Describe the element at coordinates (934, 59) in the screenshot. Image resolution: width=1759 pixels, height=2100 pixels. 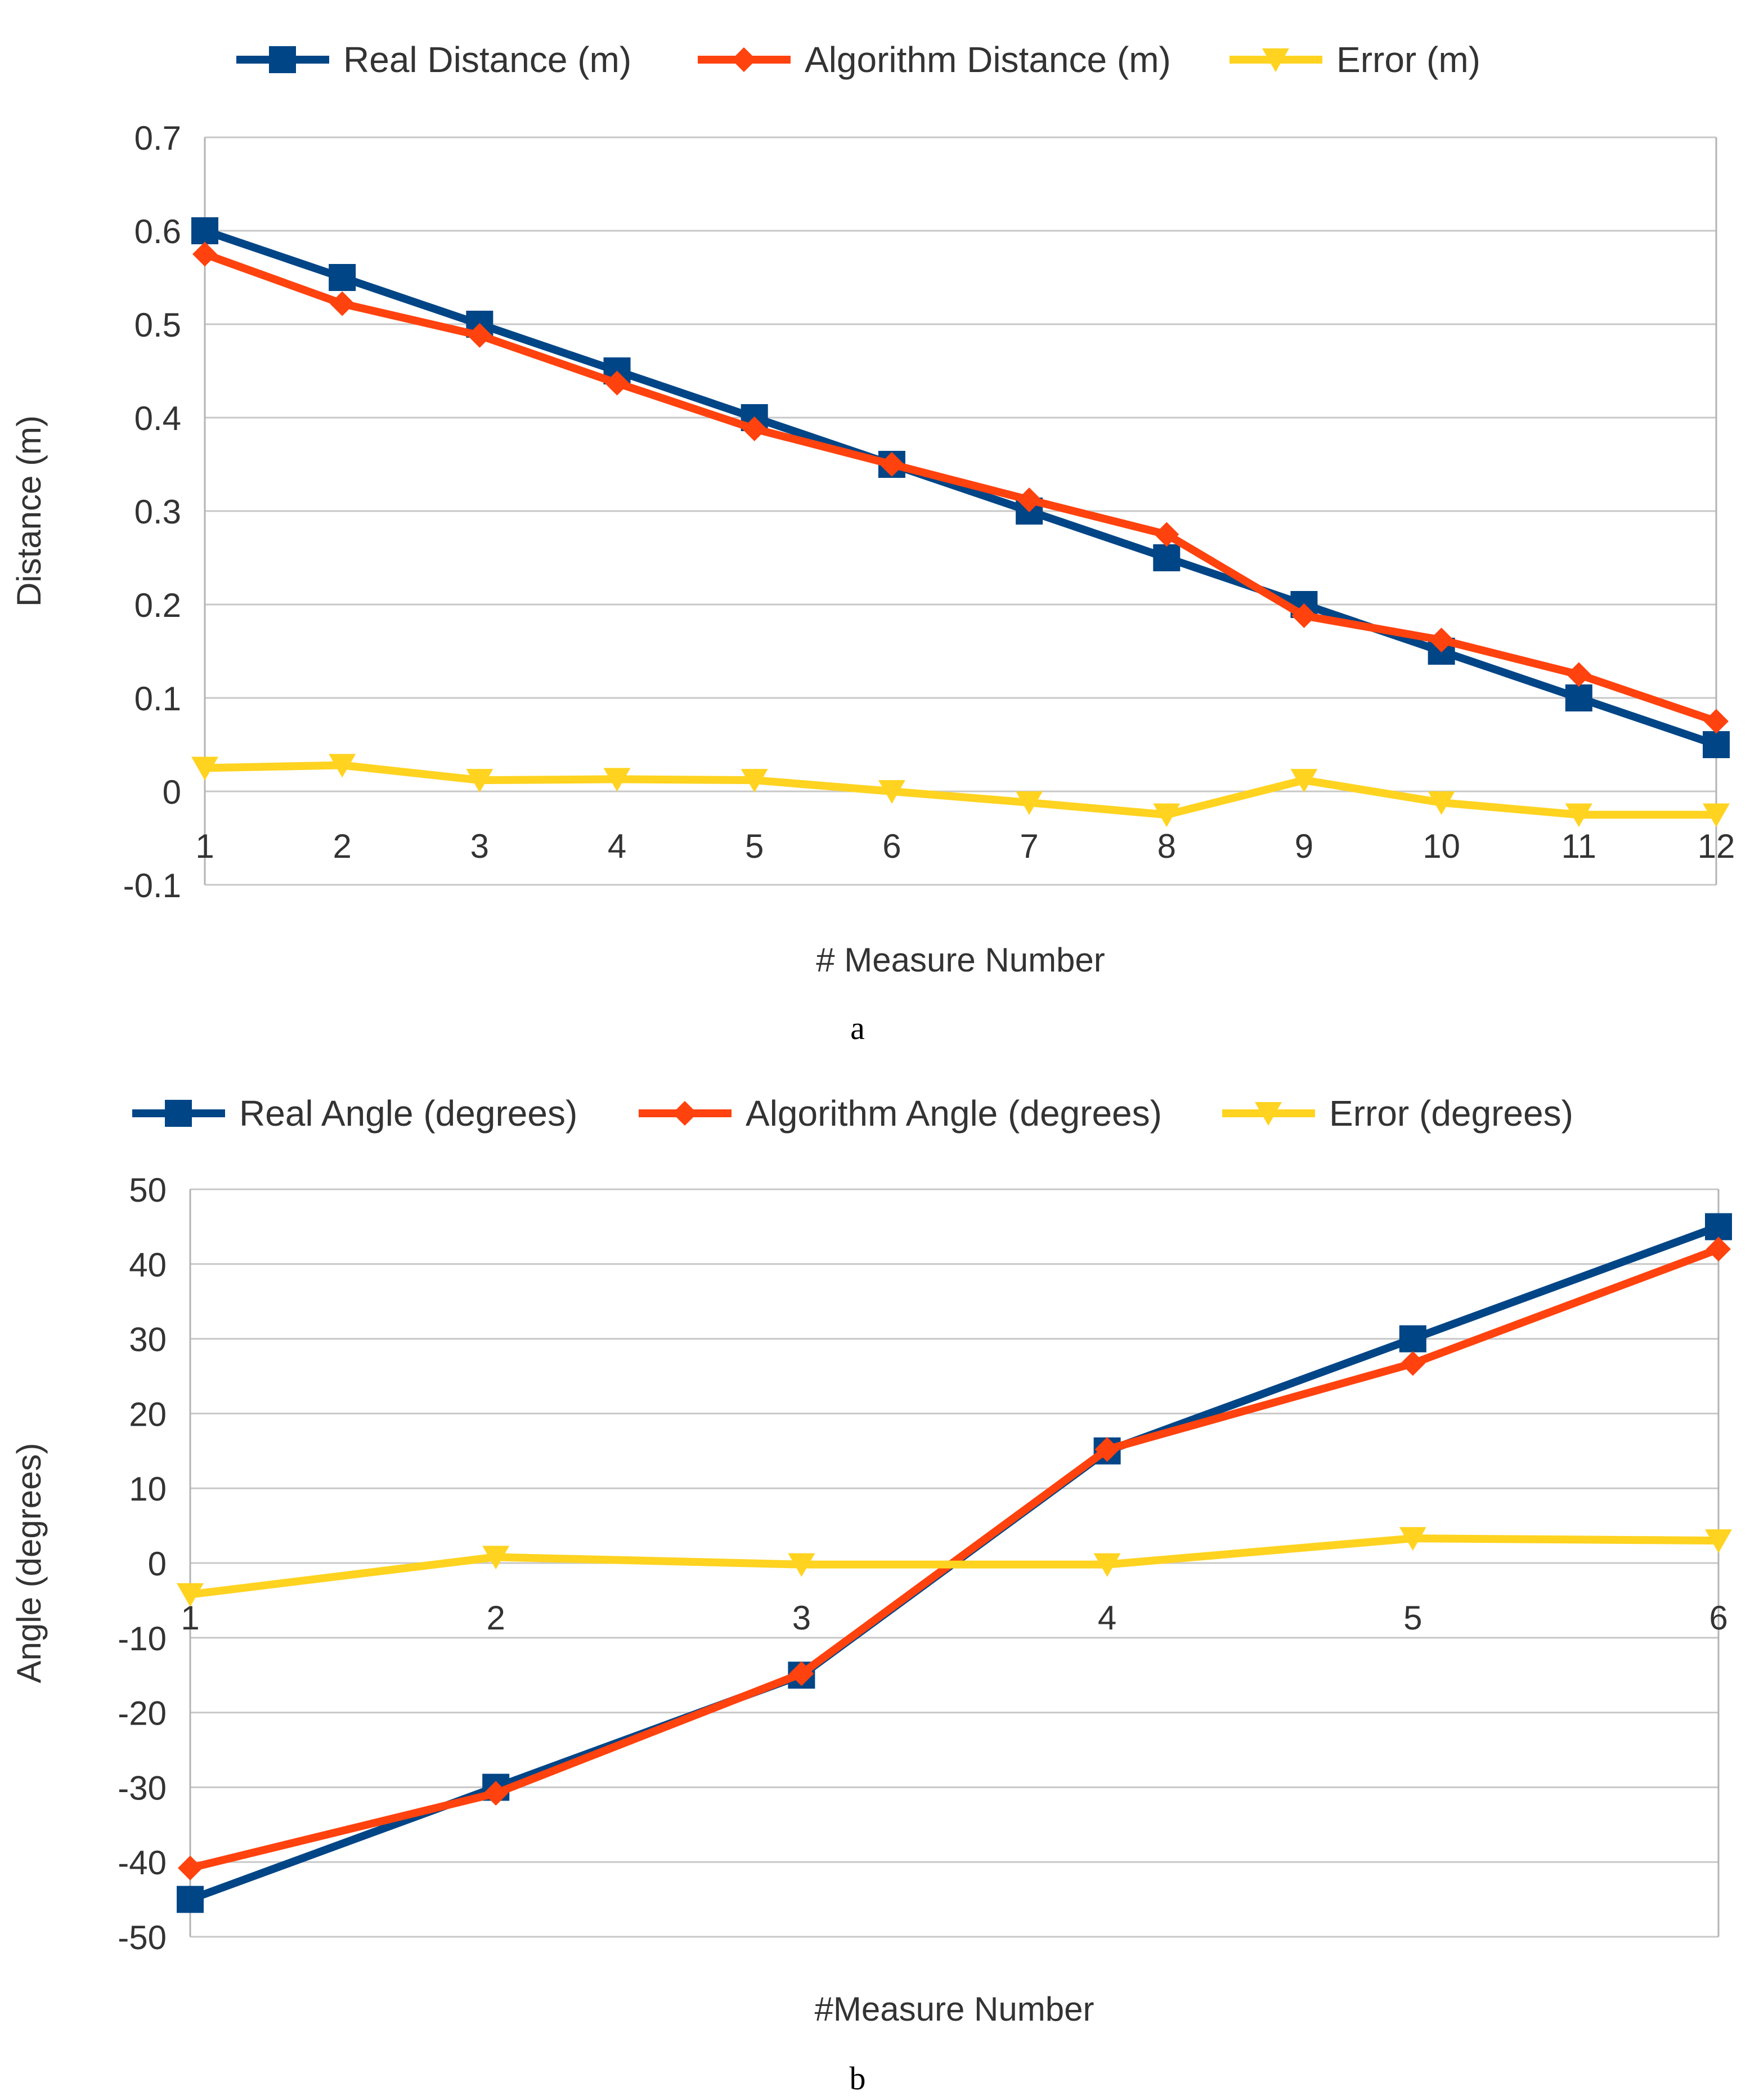
I see `legend-item-algorithm-distance-m: Algorithm Distance (m)` at that location.